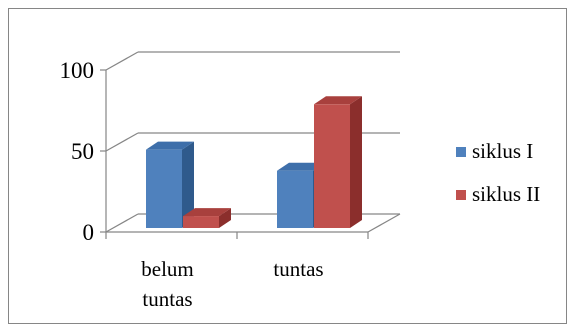 Image resolution: width=576 pixels, height=331 pixels. I want to click on x-tick-label-1: belum tuntas, so click(167, 284).